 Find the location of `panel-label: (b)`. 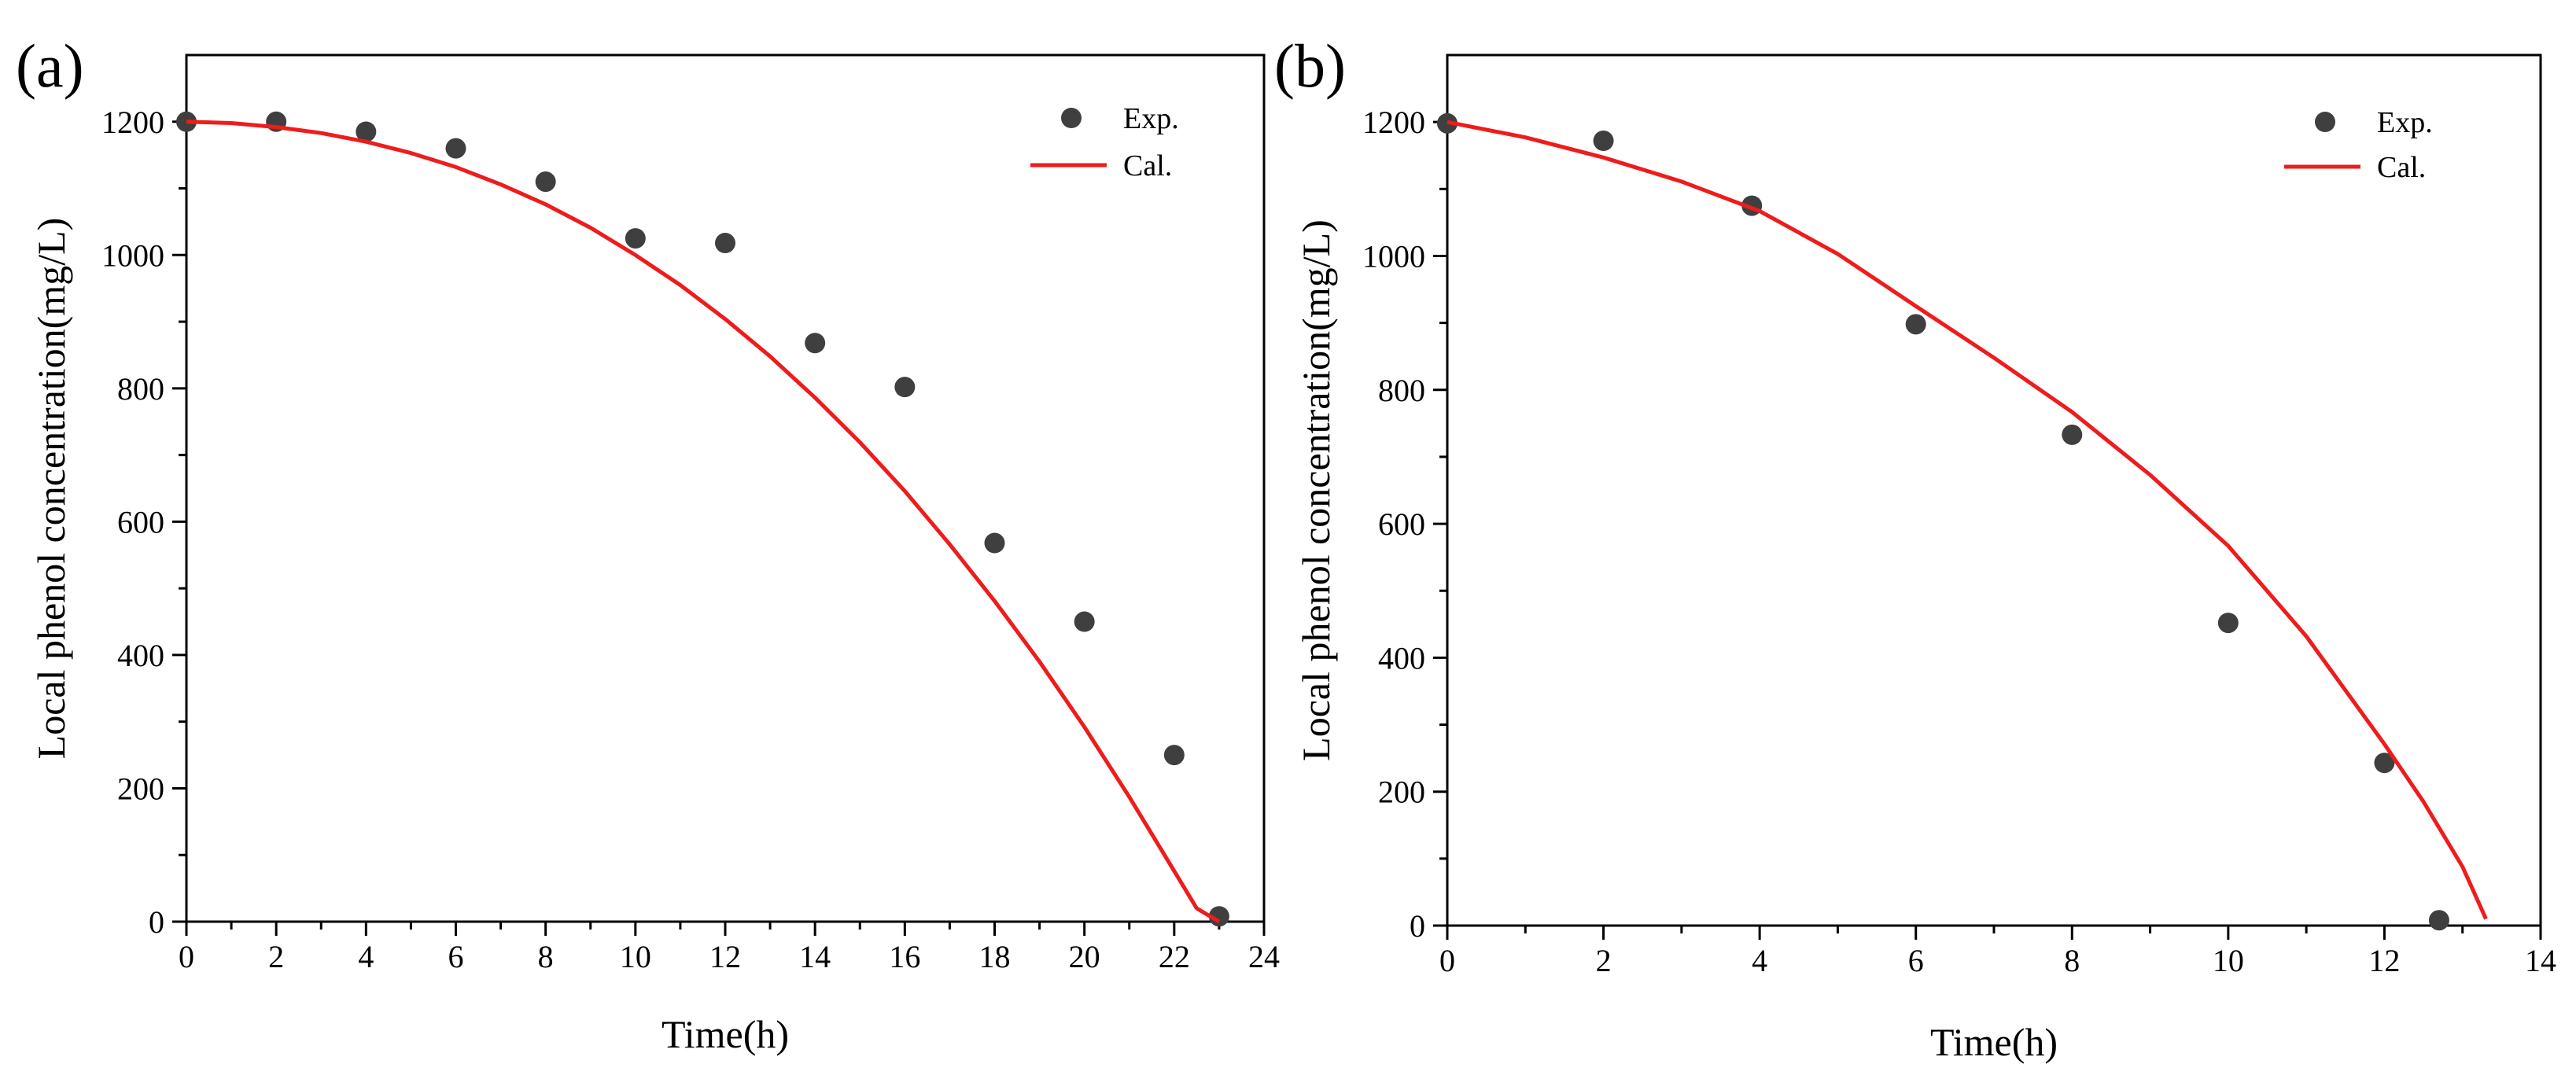

panel-label: (b) is located at coordinates (1310, 65).